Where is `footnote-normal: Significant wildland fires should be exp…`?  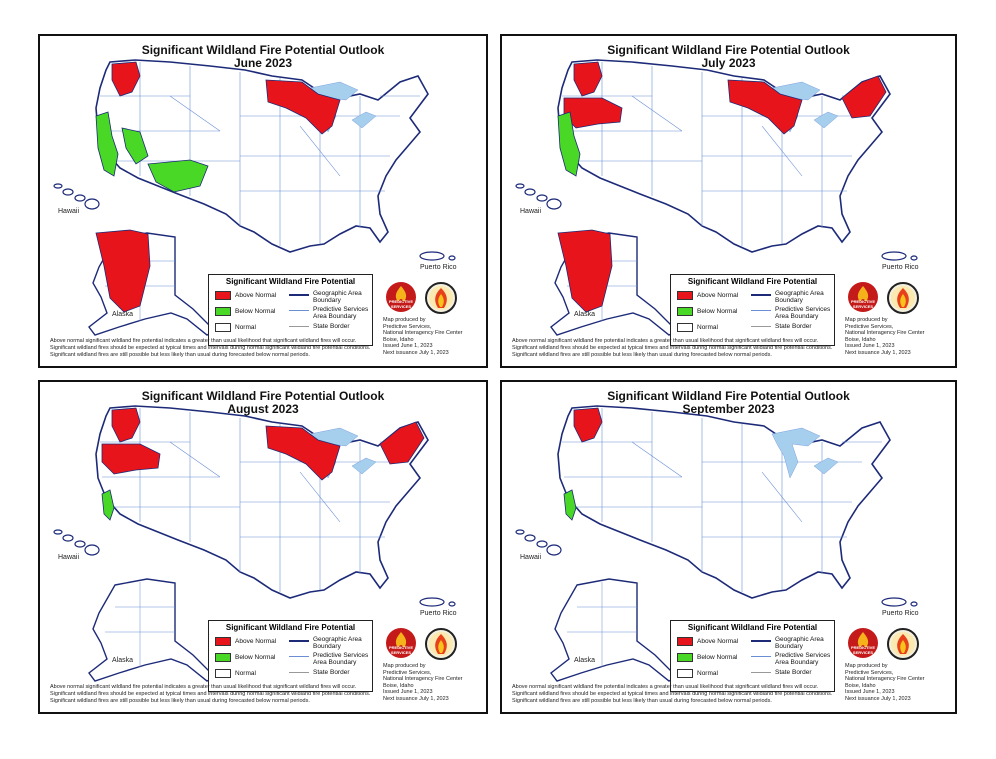
footnote-normal: Significant wildland fires should be exp… is located at coordinates (210, 347).